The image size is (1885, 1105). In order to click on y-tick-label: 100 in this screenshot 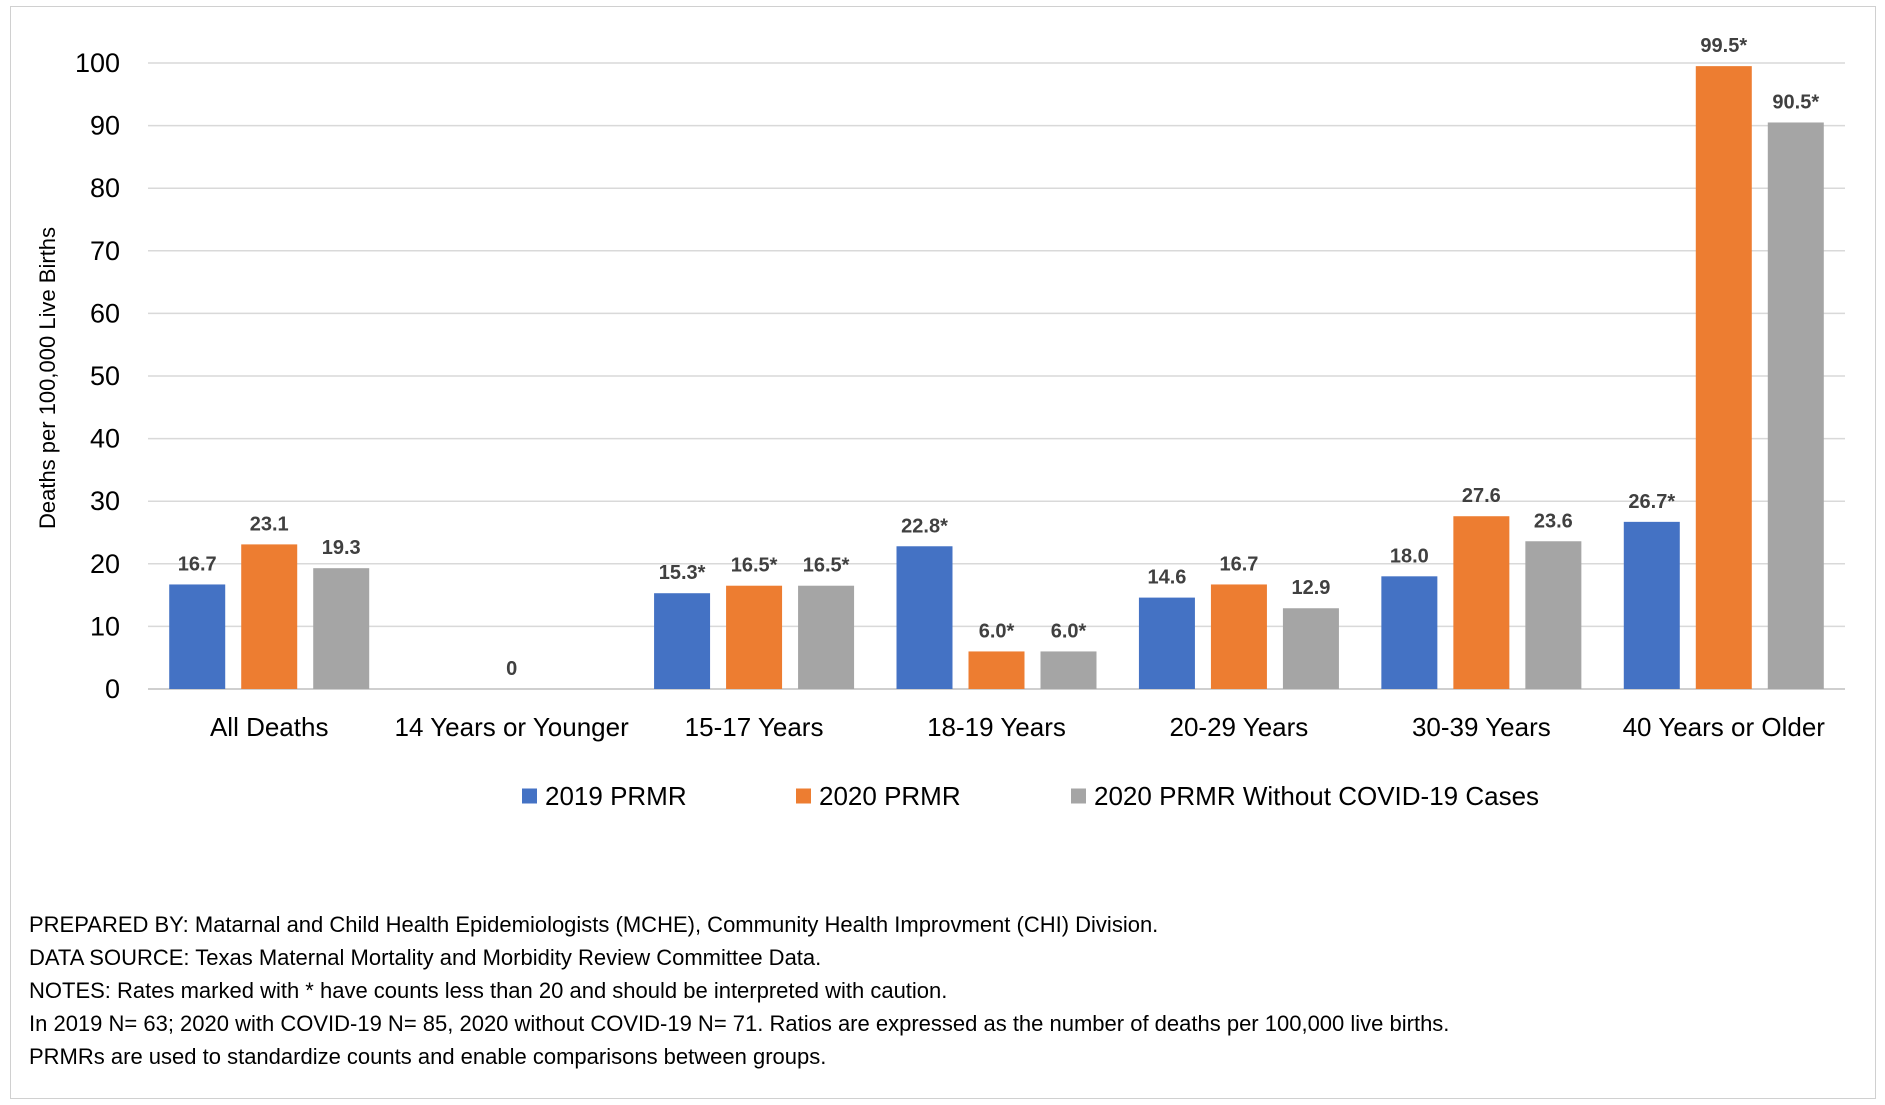, I will do `click(97, 63)`.